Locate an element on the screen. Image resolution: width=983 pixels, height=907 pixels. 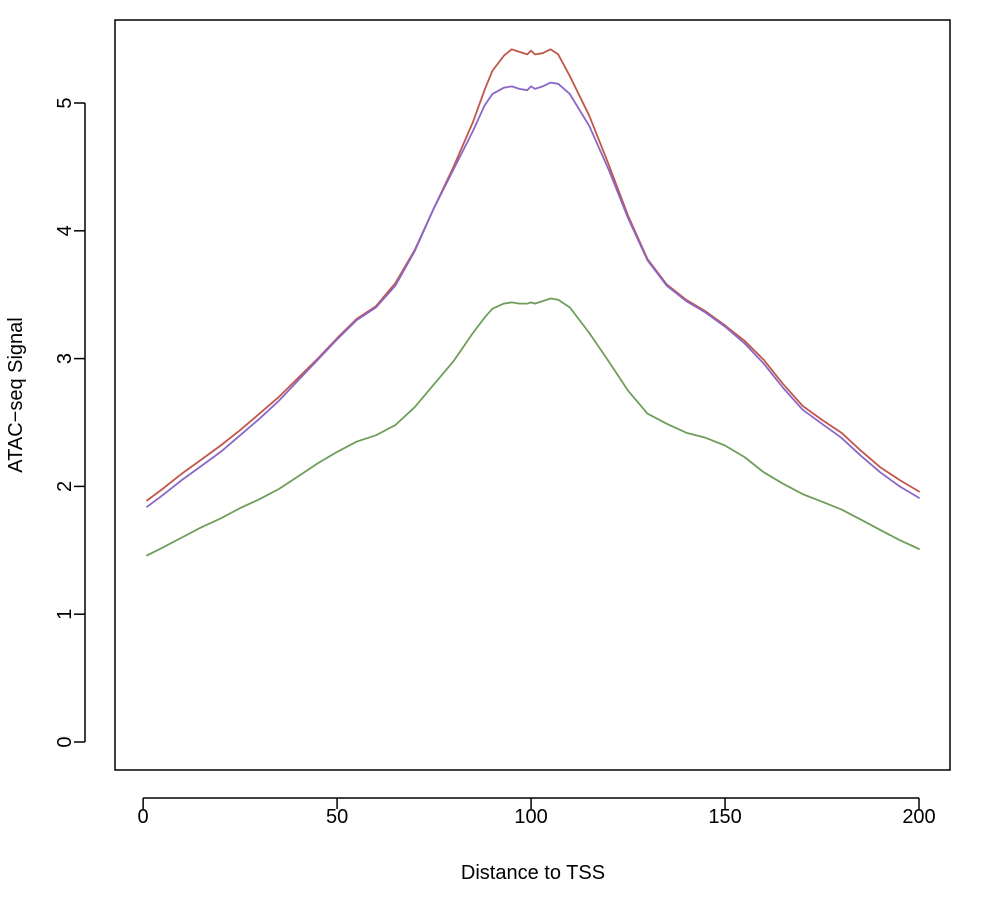
y-tick-label: 4 is located at coordinates (65, 230).